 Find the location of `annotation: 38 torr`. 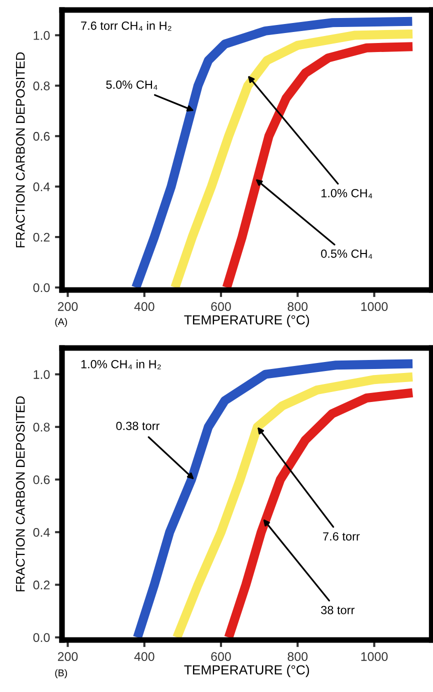

annotation: 38 torr is located at coordinates (338, 610).